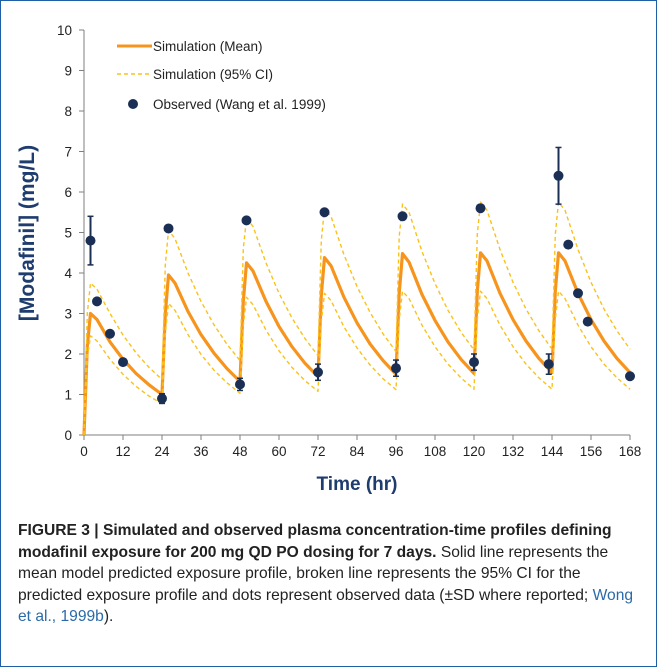 The width and height of the screenshot is (657, 667). What do you see at coordinates (108, 616) in the screenshot?
I see `caption-end: ).` at bounding box center [108, 616].